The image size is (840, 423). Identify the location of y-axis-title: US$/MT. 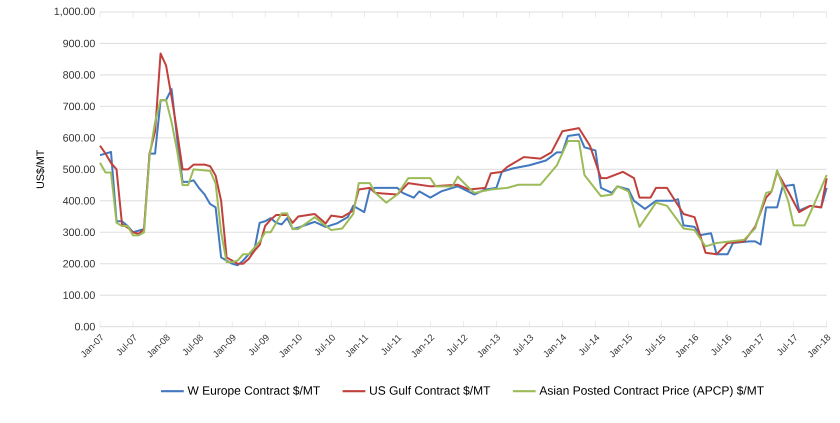
(40, 169).